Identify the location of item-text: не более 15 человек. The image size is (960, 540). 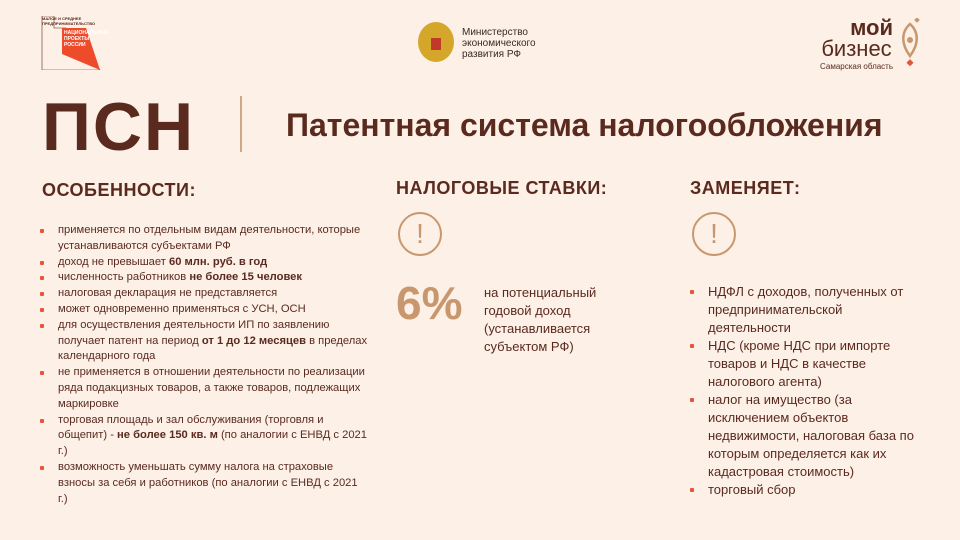
(246, 277).